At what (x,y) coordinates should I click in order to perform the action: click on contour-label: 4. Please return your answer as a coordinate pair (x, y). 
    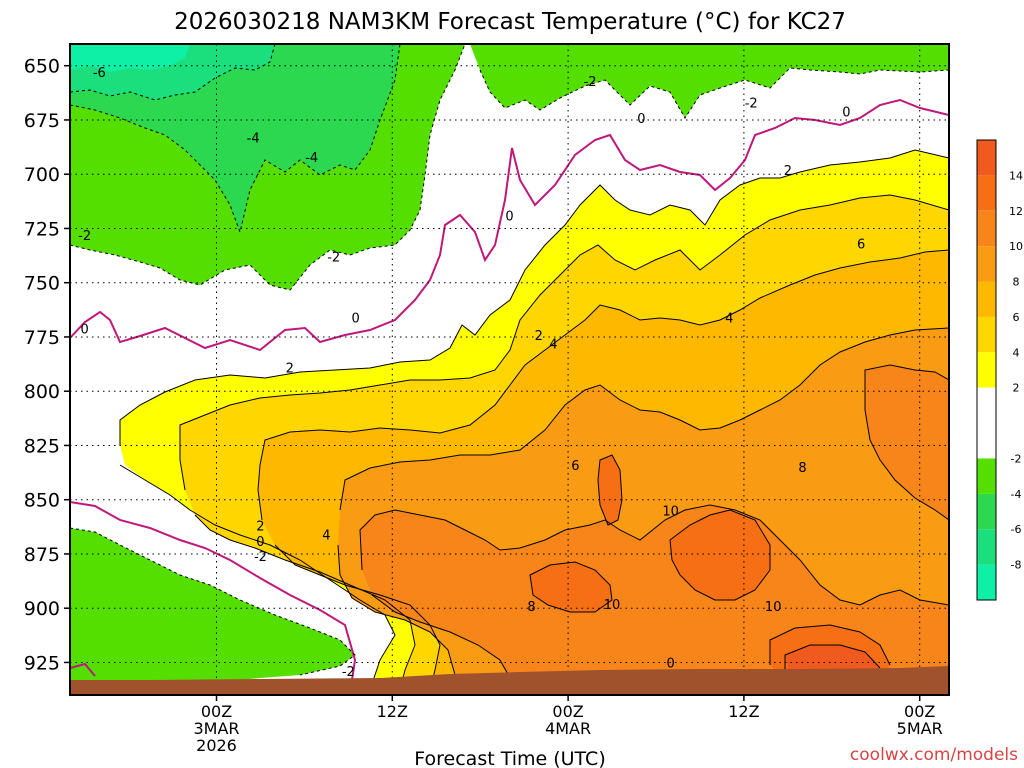
    Looking at the image, I should click on (326, 535).